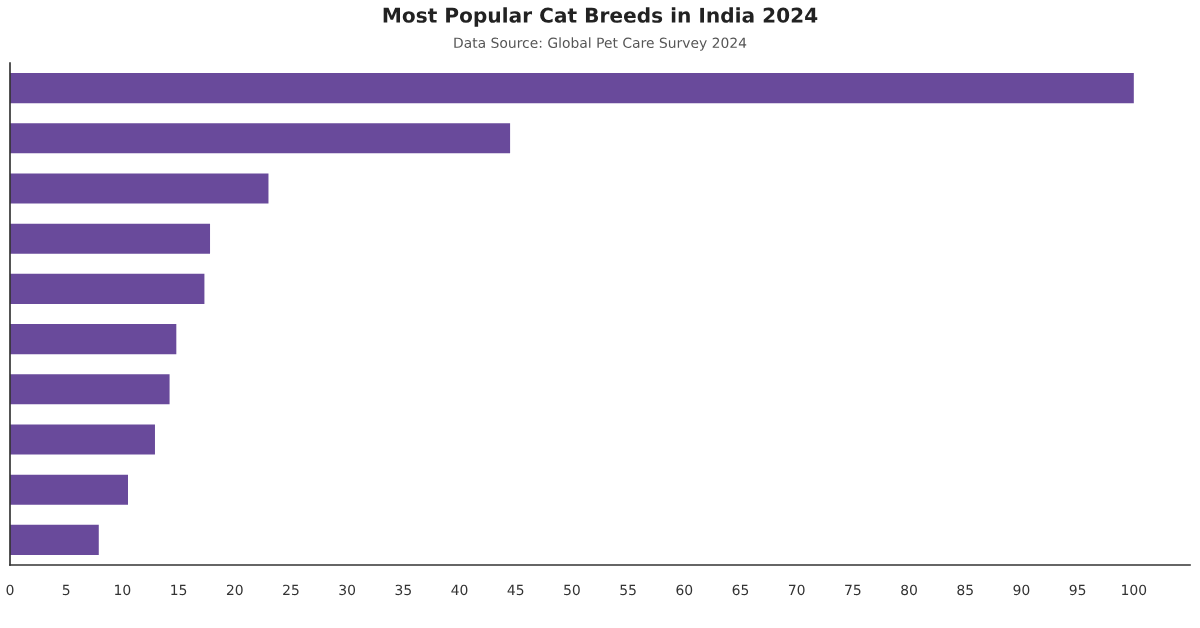 Image resolution: width=1200 pixels, height=628 pixels. What do you see at coordinates (515, 590) in the screenshot?
I see `x-tick-label: 45` at bounding box center [515, 590].